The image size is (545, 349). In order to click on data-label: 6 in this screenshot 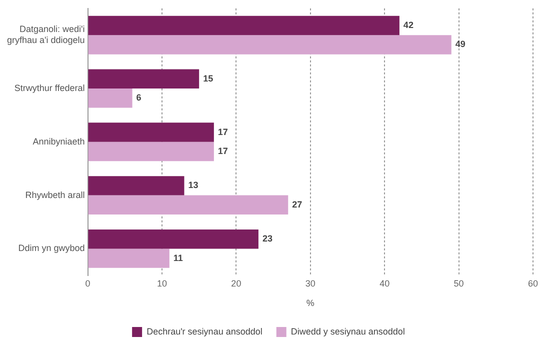, I will do `click(139, 97)`.